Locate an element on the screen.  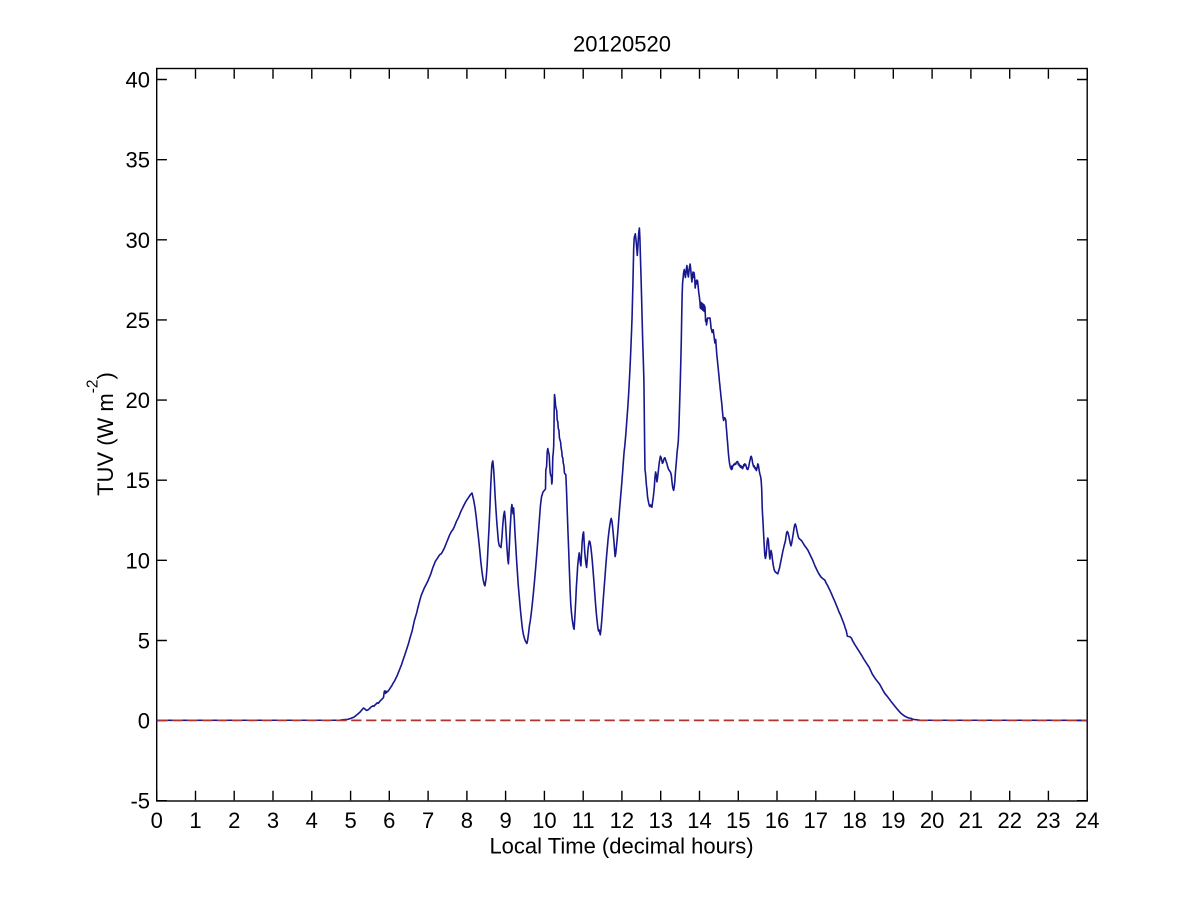
svg-text: 19 is located at coordinates (893, 820).